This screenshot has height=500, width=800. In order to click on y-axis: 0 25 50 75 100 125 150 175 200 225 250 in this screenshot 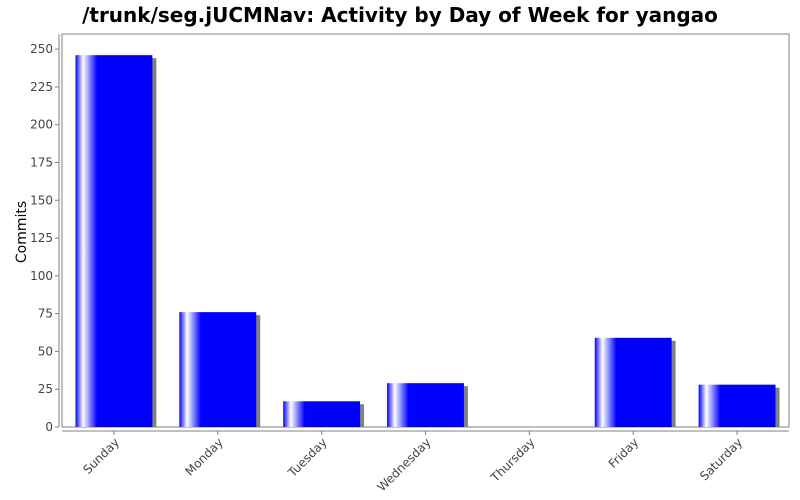, I will do `click(45, 234)`.